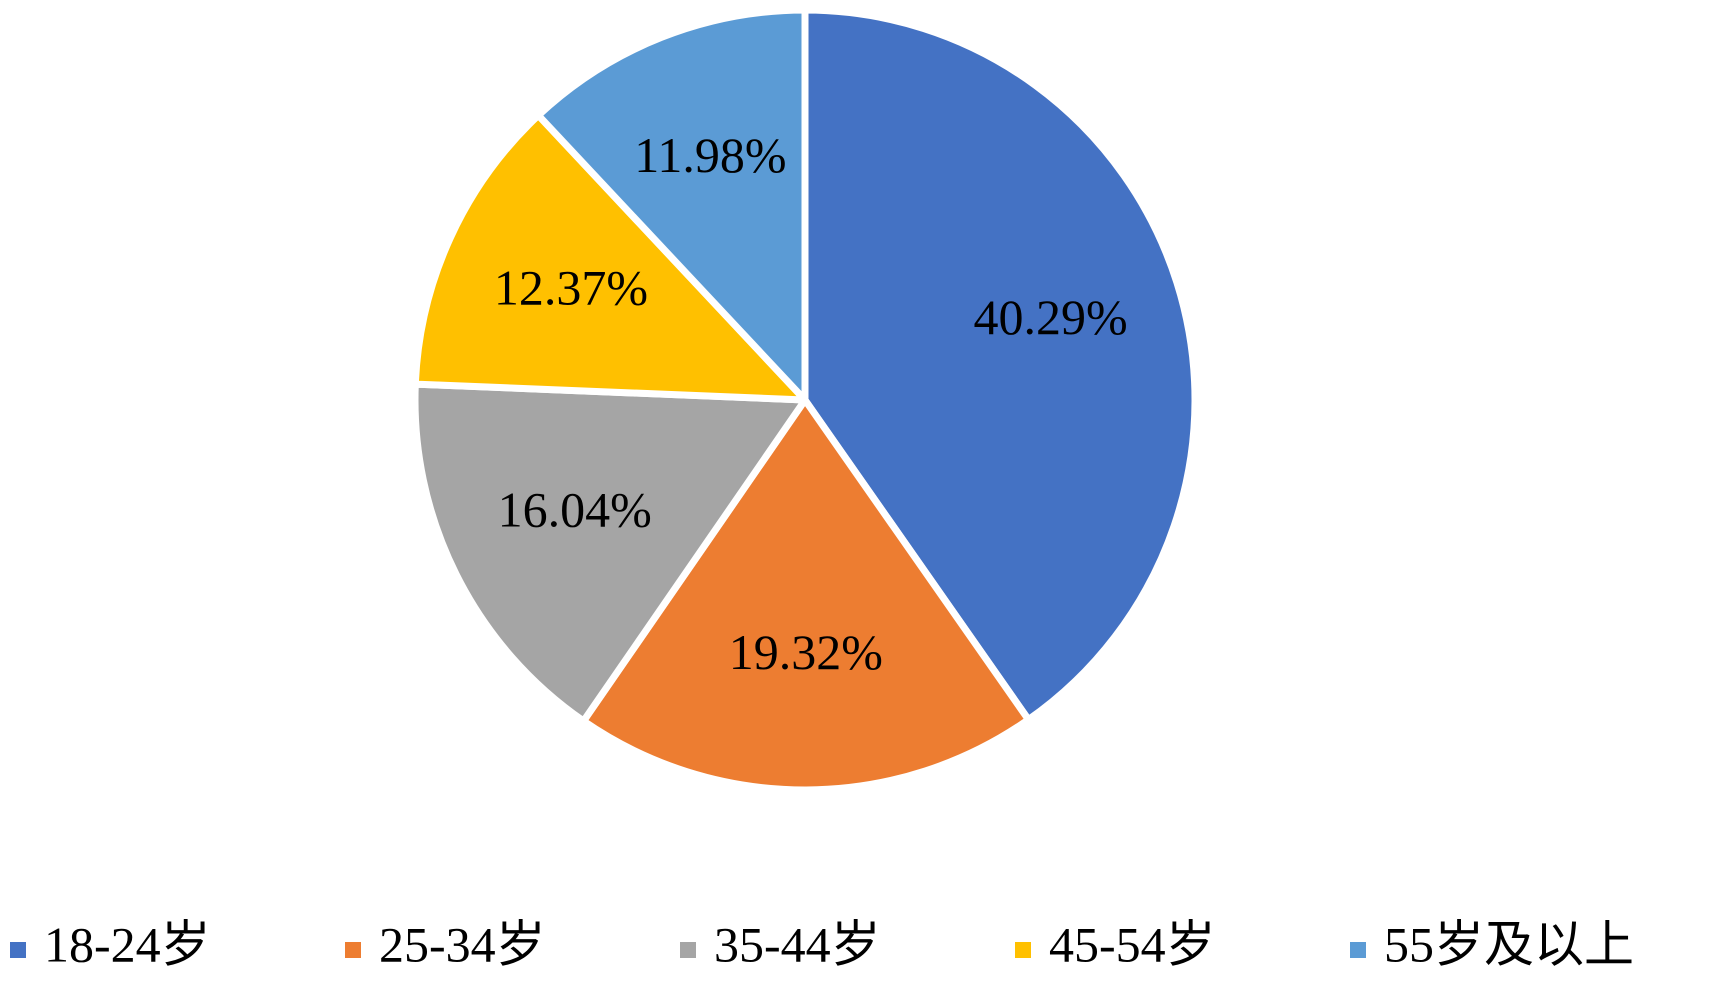 Image resolution: width=1710 pixels, height=990 pixels. What do you see at coordinates (462, 944) in the screenshot?
I see `legend-label: 25-34岁` at bounding box center [462, 944].